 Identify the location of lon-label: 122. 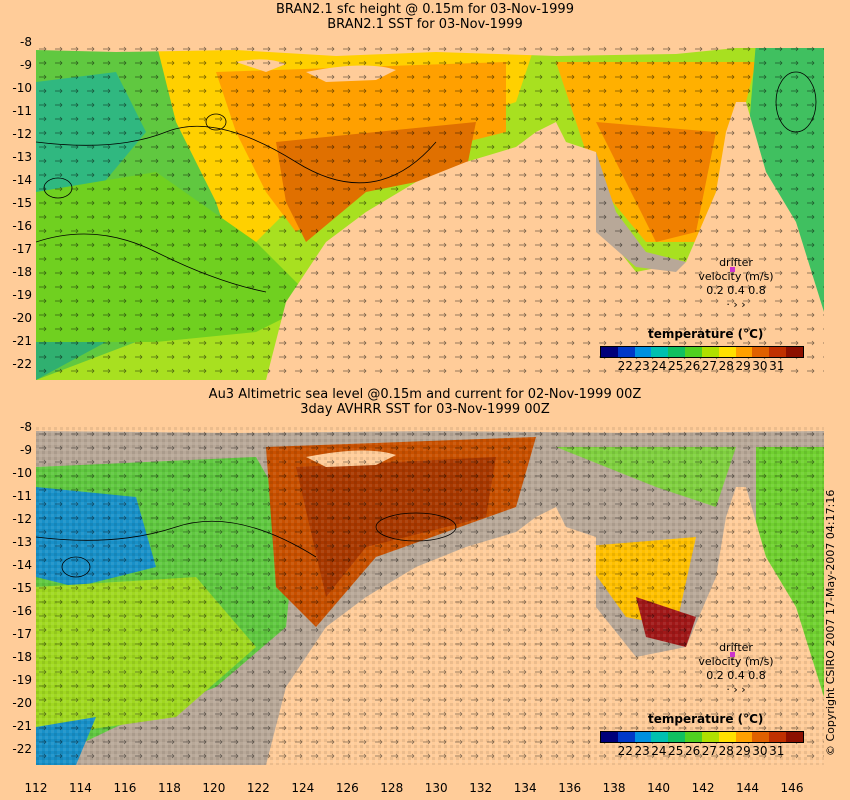
(258, 788).